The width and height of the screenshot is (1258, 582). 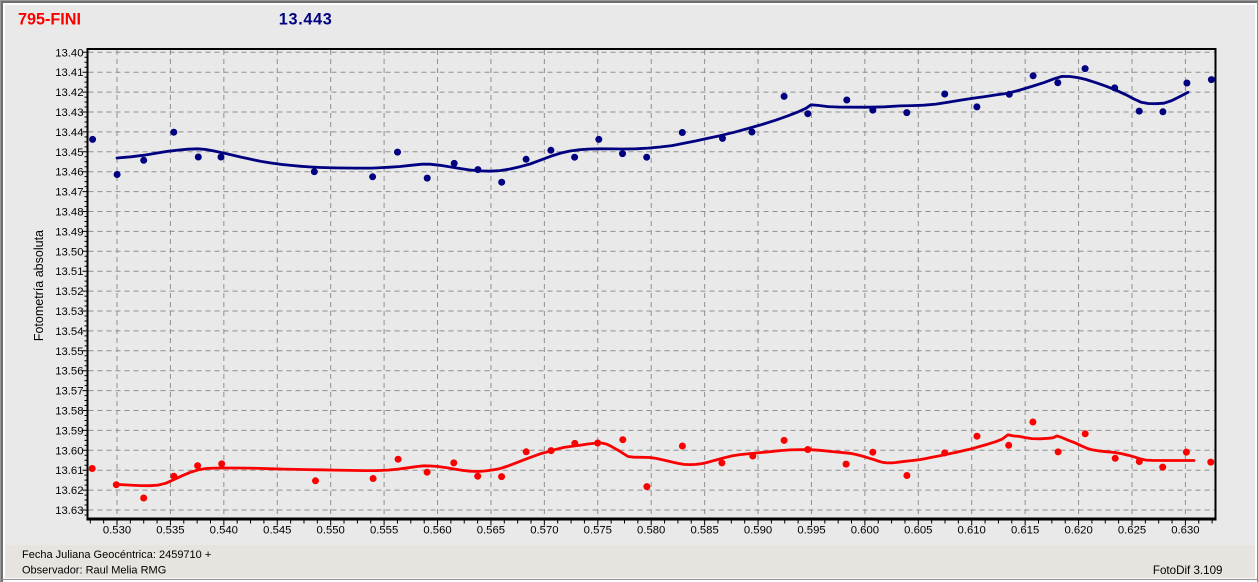 I want to click on svg-text: 13.59, so click(x=69, y=431).